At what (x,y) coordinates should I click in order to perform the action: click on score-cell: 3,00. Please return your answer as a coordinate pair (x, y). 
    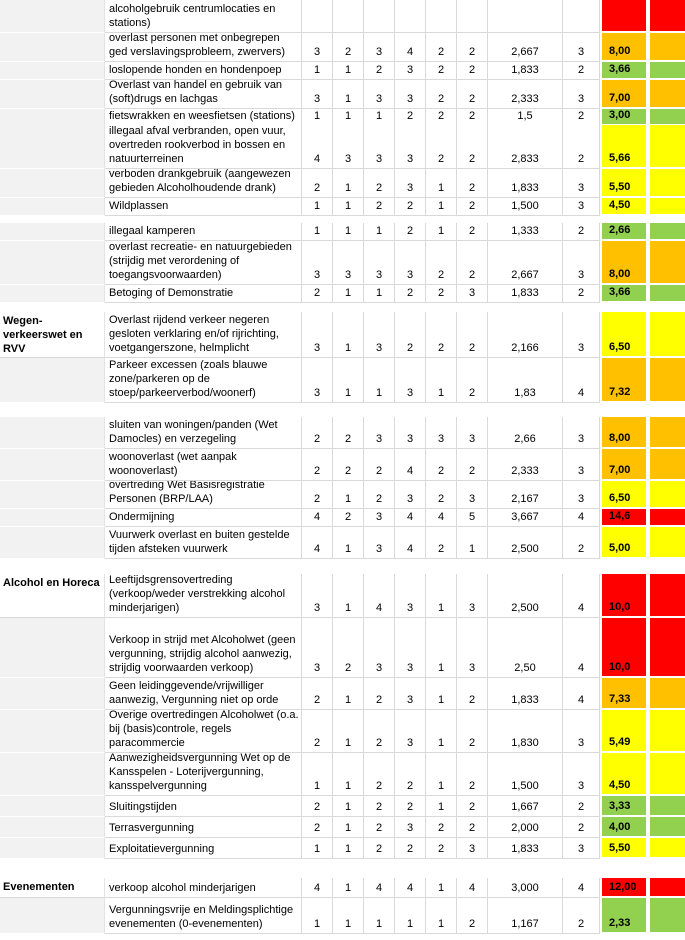
    Looking at the image, I should click on (623, 117).